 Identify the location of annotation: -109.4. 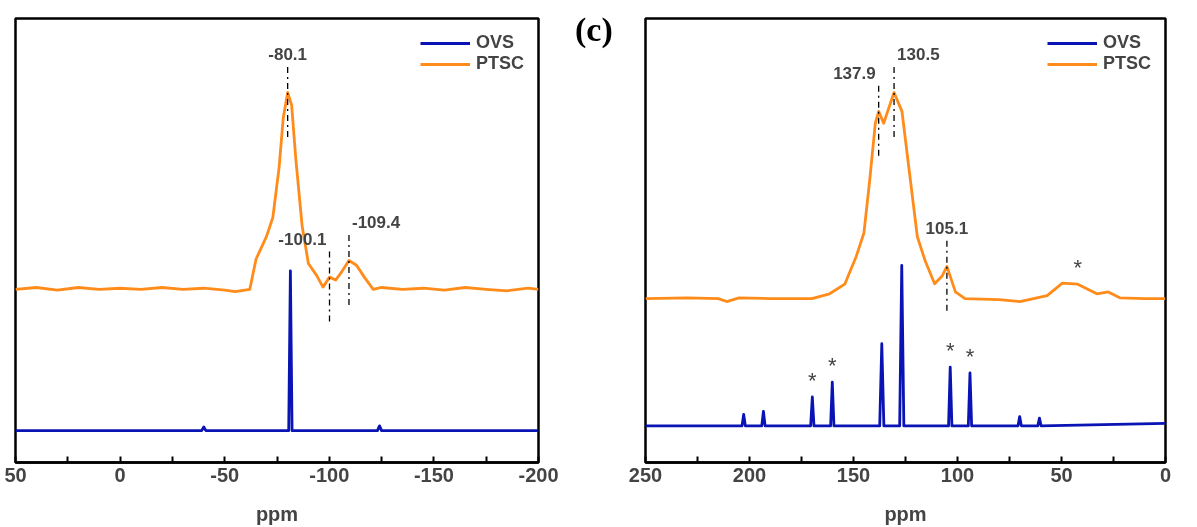
(376, 222).